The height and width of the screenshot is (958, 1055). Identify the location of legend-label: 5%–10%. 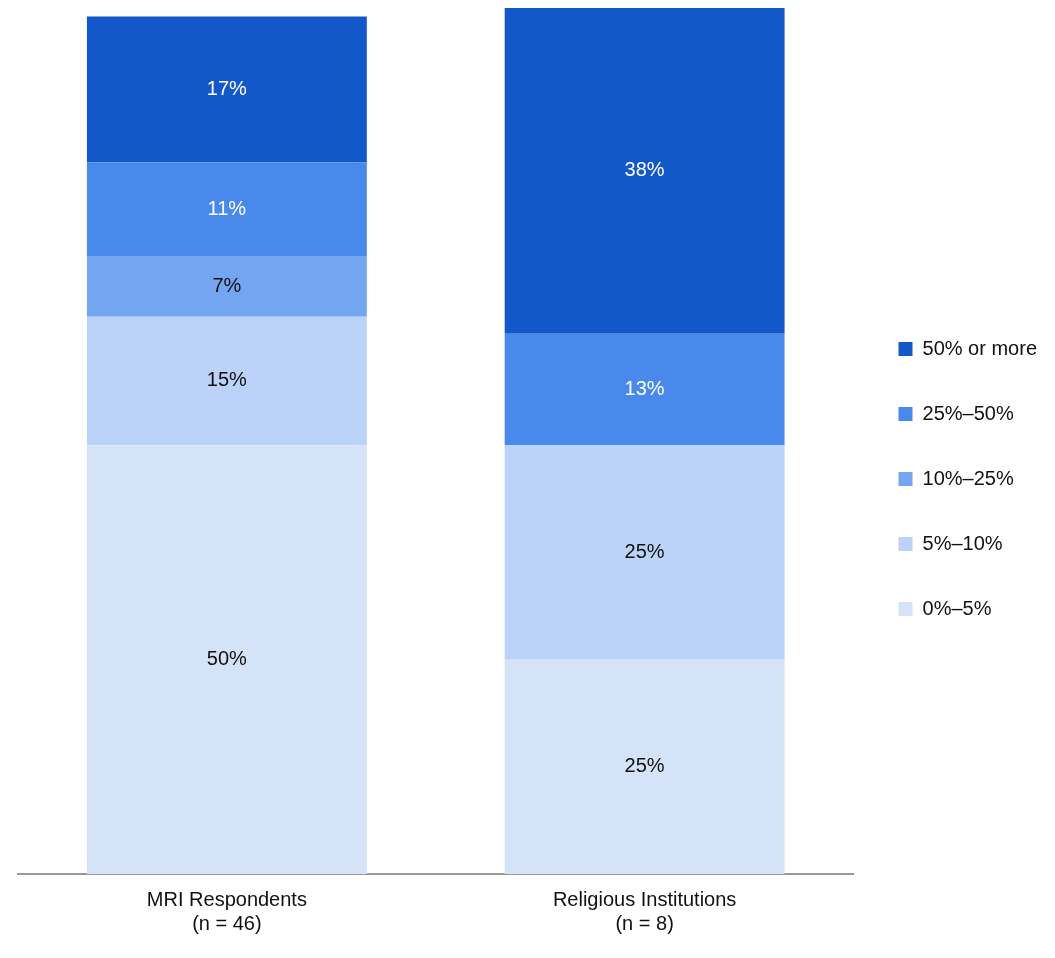
(962, 542).